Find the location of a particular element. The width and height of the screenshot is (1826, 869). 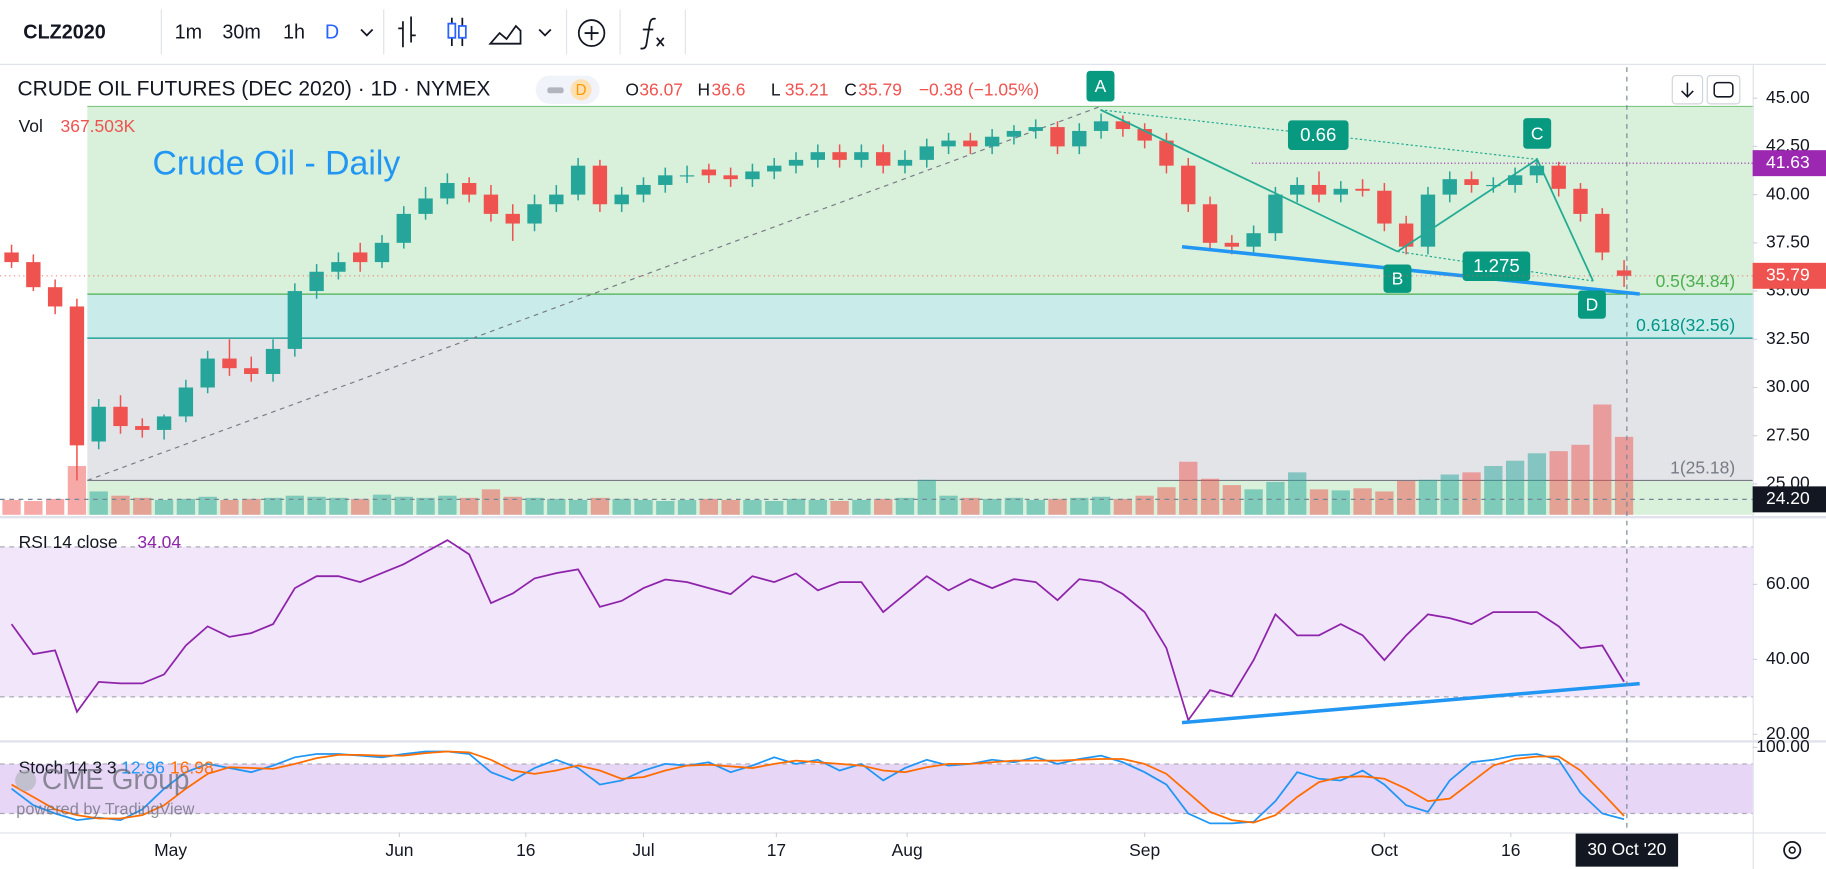

scroll-icon is located at coordinates (1687, 90).